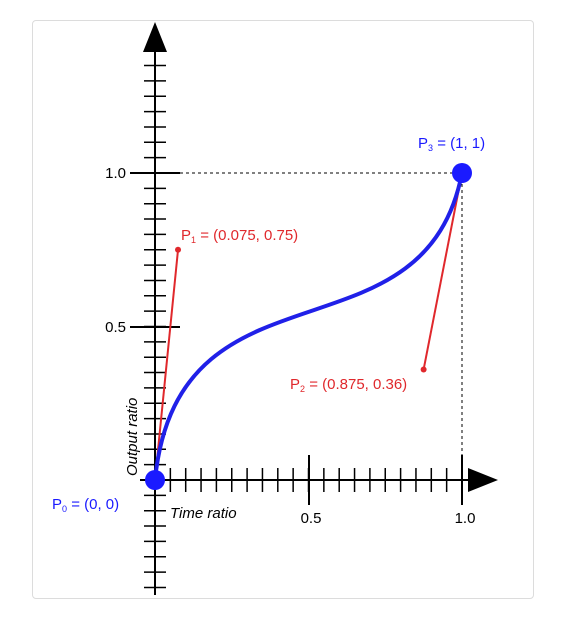  What do you see at coordinates (115, 173) in the screenshot?
I see `y-tick-label-1: 1.0` at bounding box center [115, 173].